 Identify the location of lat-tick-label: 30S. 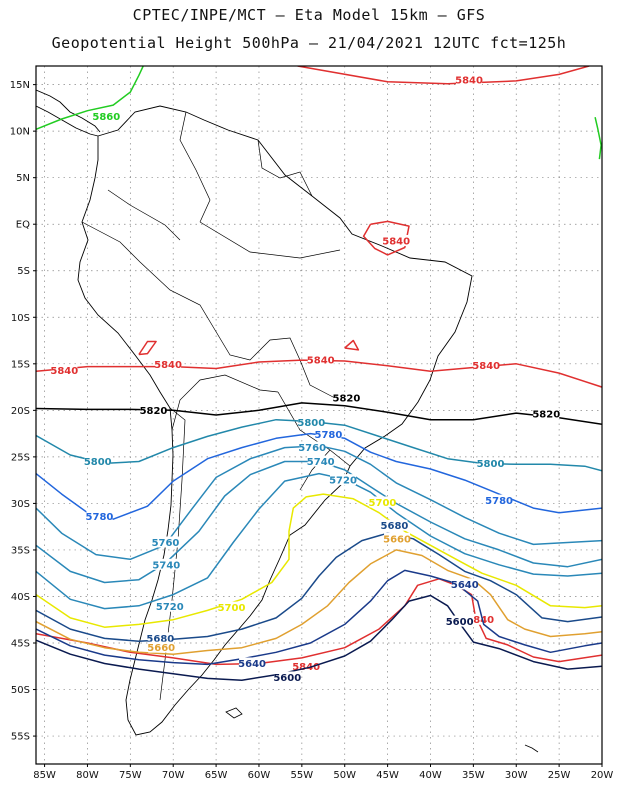
(20, 504).